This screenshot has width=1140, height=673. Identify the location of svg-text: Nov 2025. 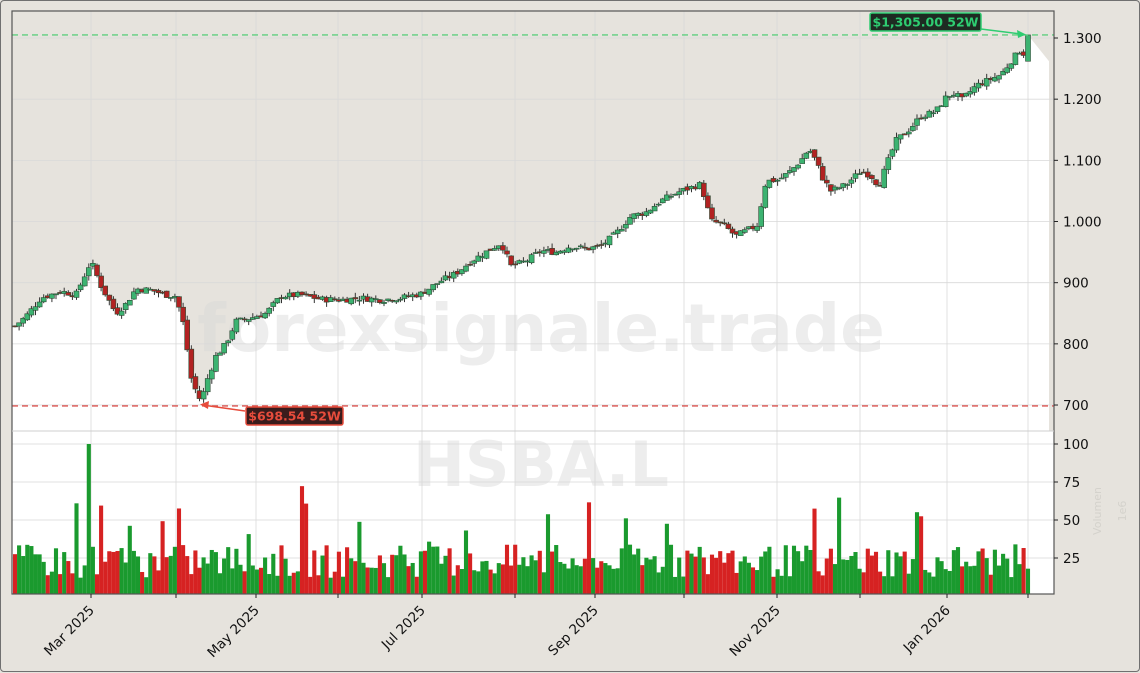
(755, 631).